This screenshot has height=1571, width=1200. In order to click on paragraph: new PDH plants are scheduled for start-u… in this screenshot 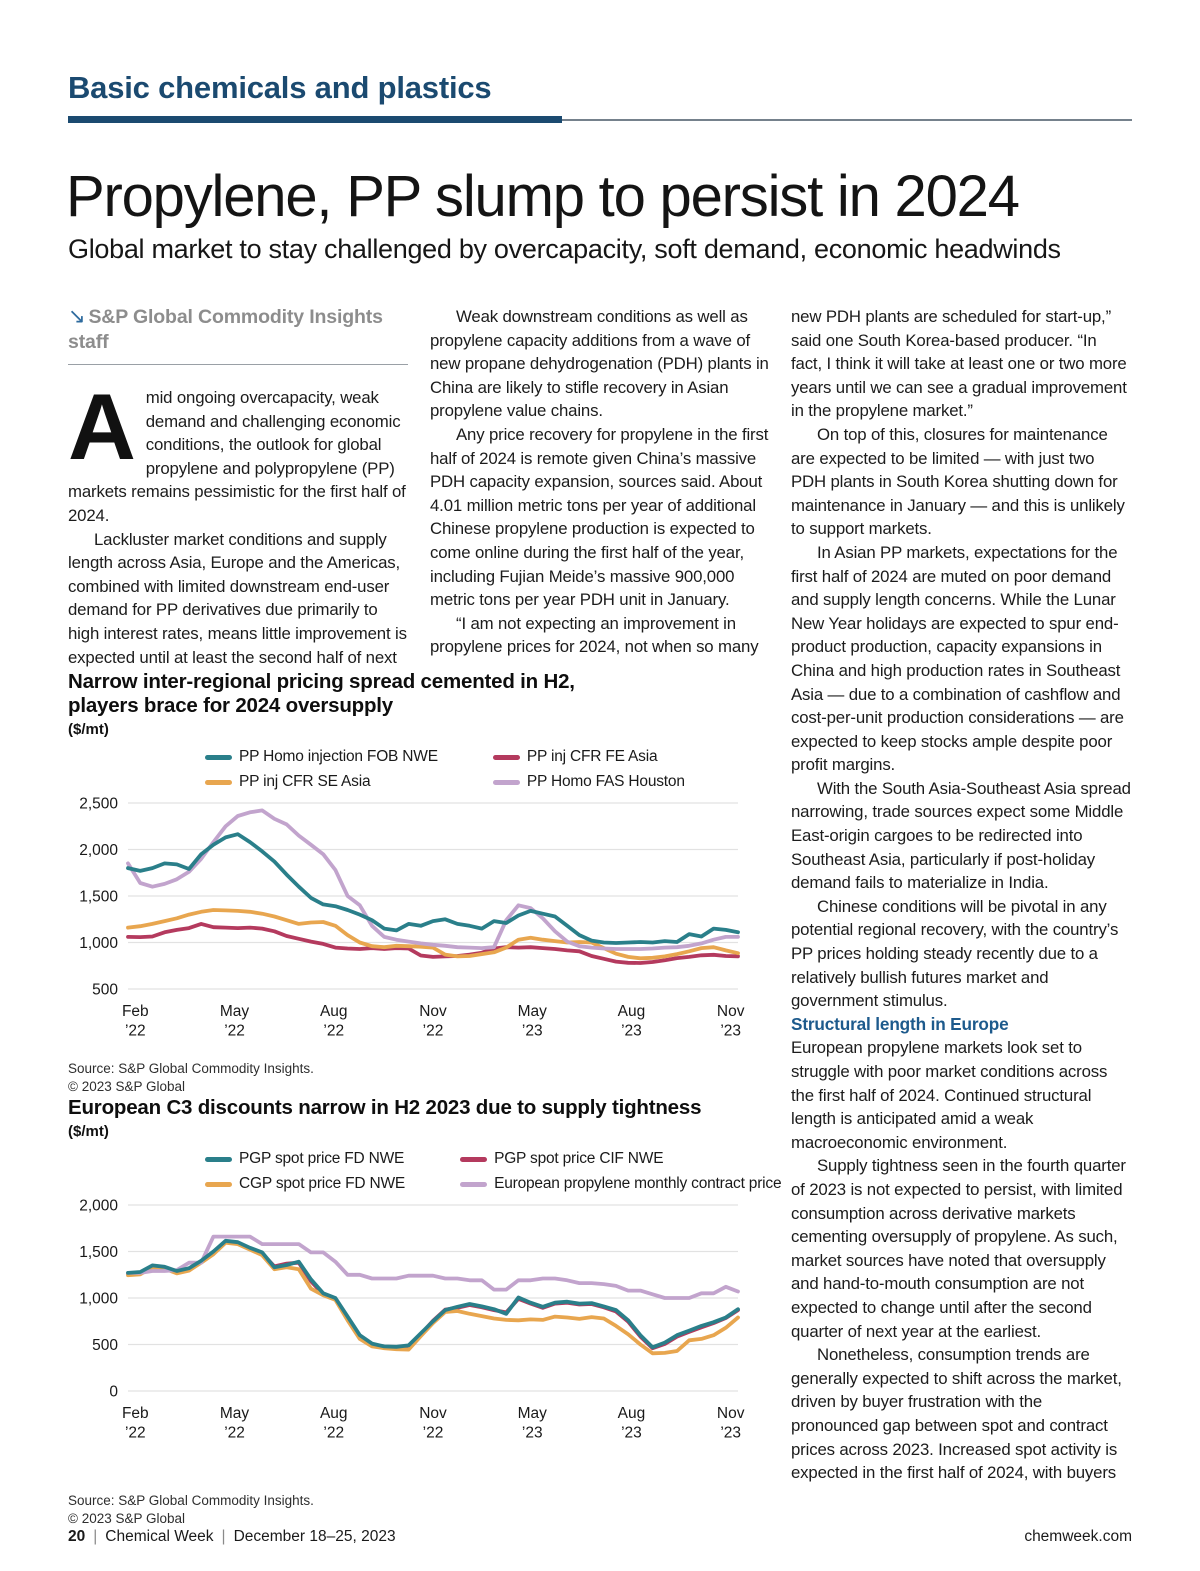, I will do `click(959, 364)`.